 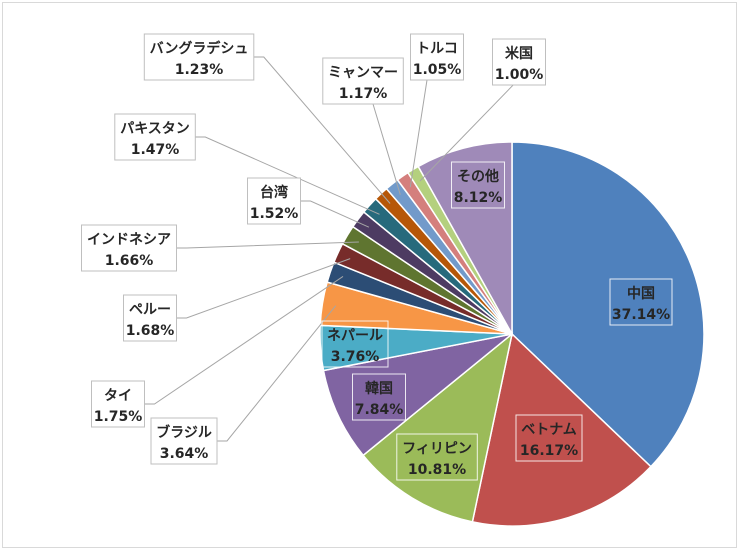 What do you see at coordinates (150, 331) in the screenshot?
I see `slice-value-label-8: 1.68%` at bounding box center [150, 331].